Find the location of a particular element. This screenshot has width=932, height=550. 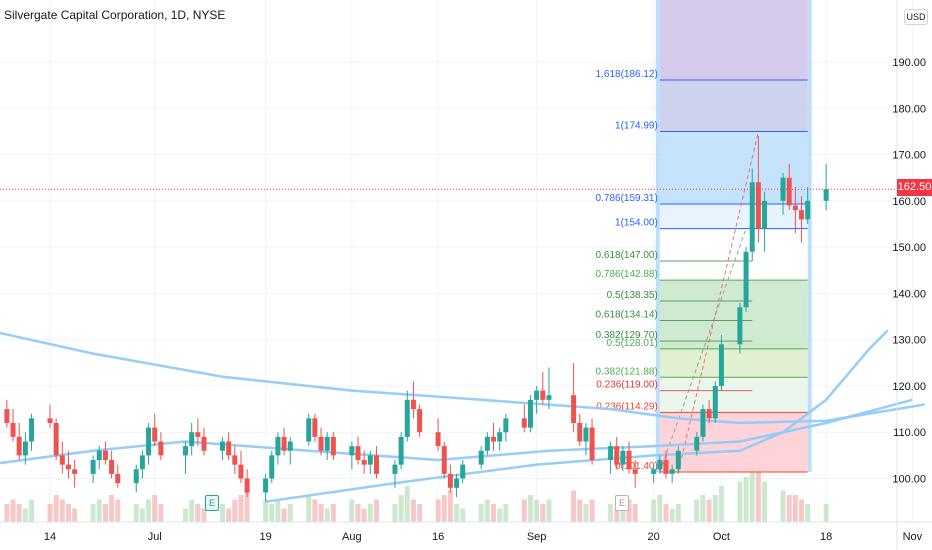

earnings-upcoming-icon: E is located at coordinates (622, 503).